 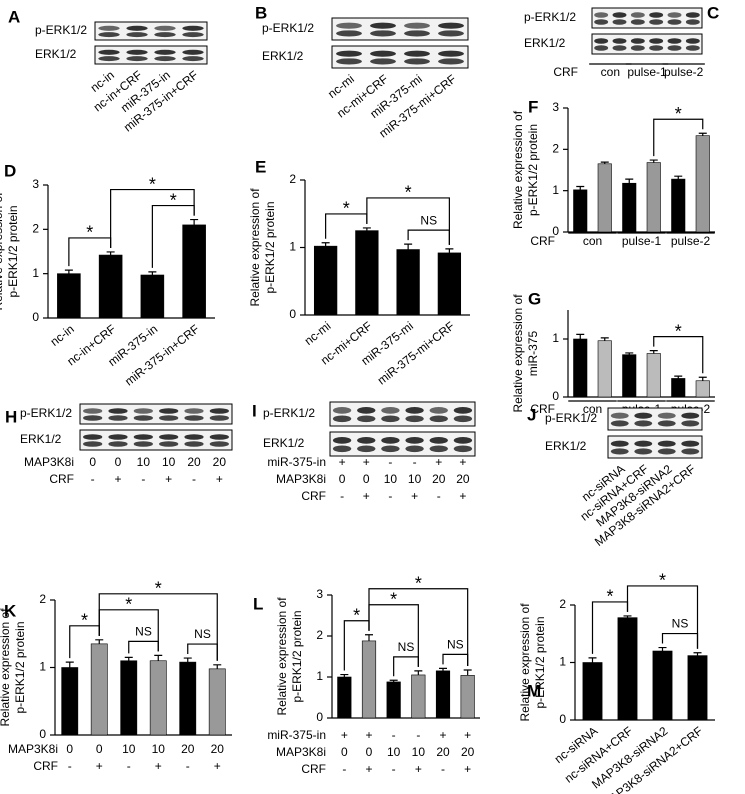 I want to click on y-tick-label: 1, so click(x=319, y=676).